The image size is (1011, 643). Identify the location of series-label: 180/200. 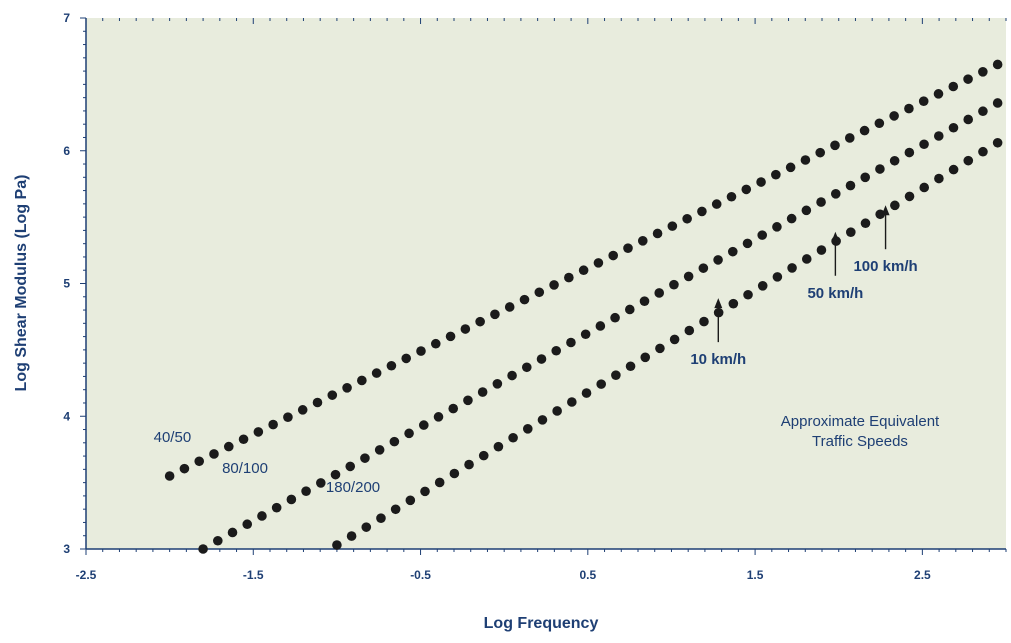
(353, 487).